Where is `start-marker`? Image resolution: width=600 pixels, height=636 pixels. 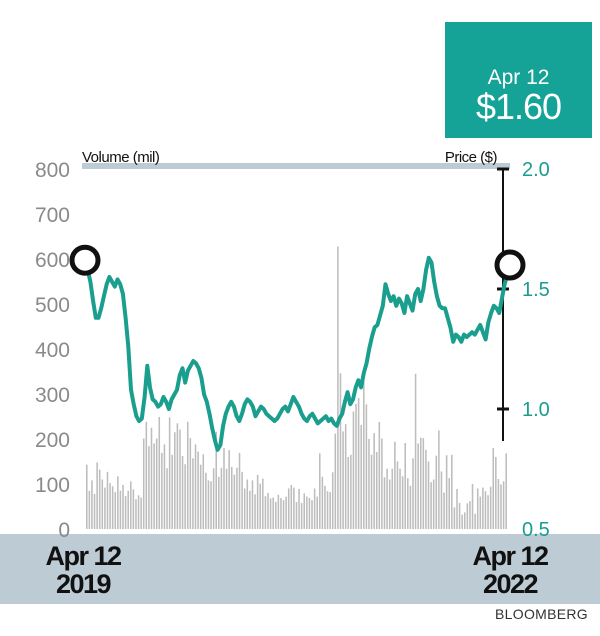 start-marker is located at coordinates (85, 260).